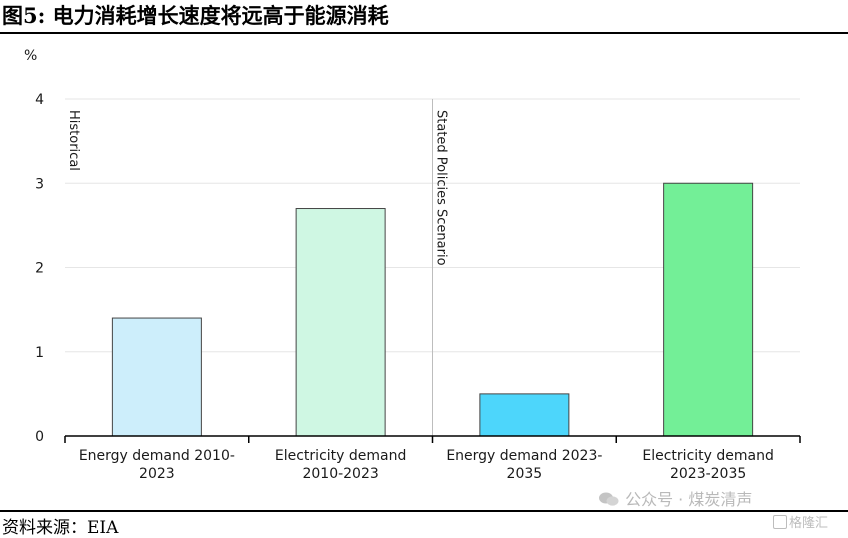 Image resolution: width=848 pixels, height=538 pixels. I want to click on watermark: 公众号 · 煤炭清声, so click(675, 498).